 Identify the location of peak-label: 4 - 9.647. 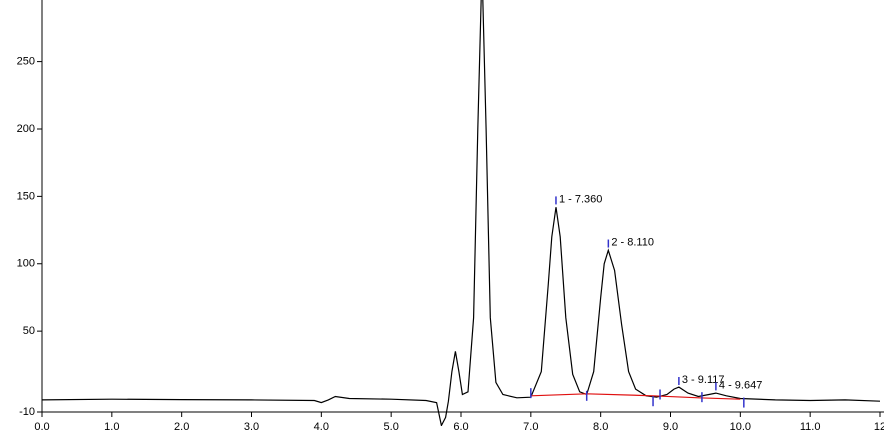
(740, 385).